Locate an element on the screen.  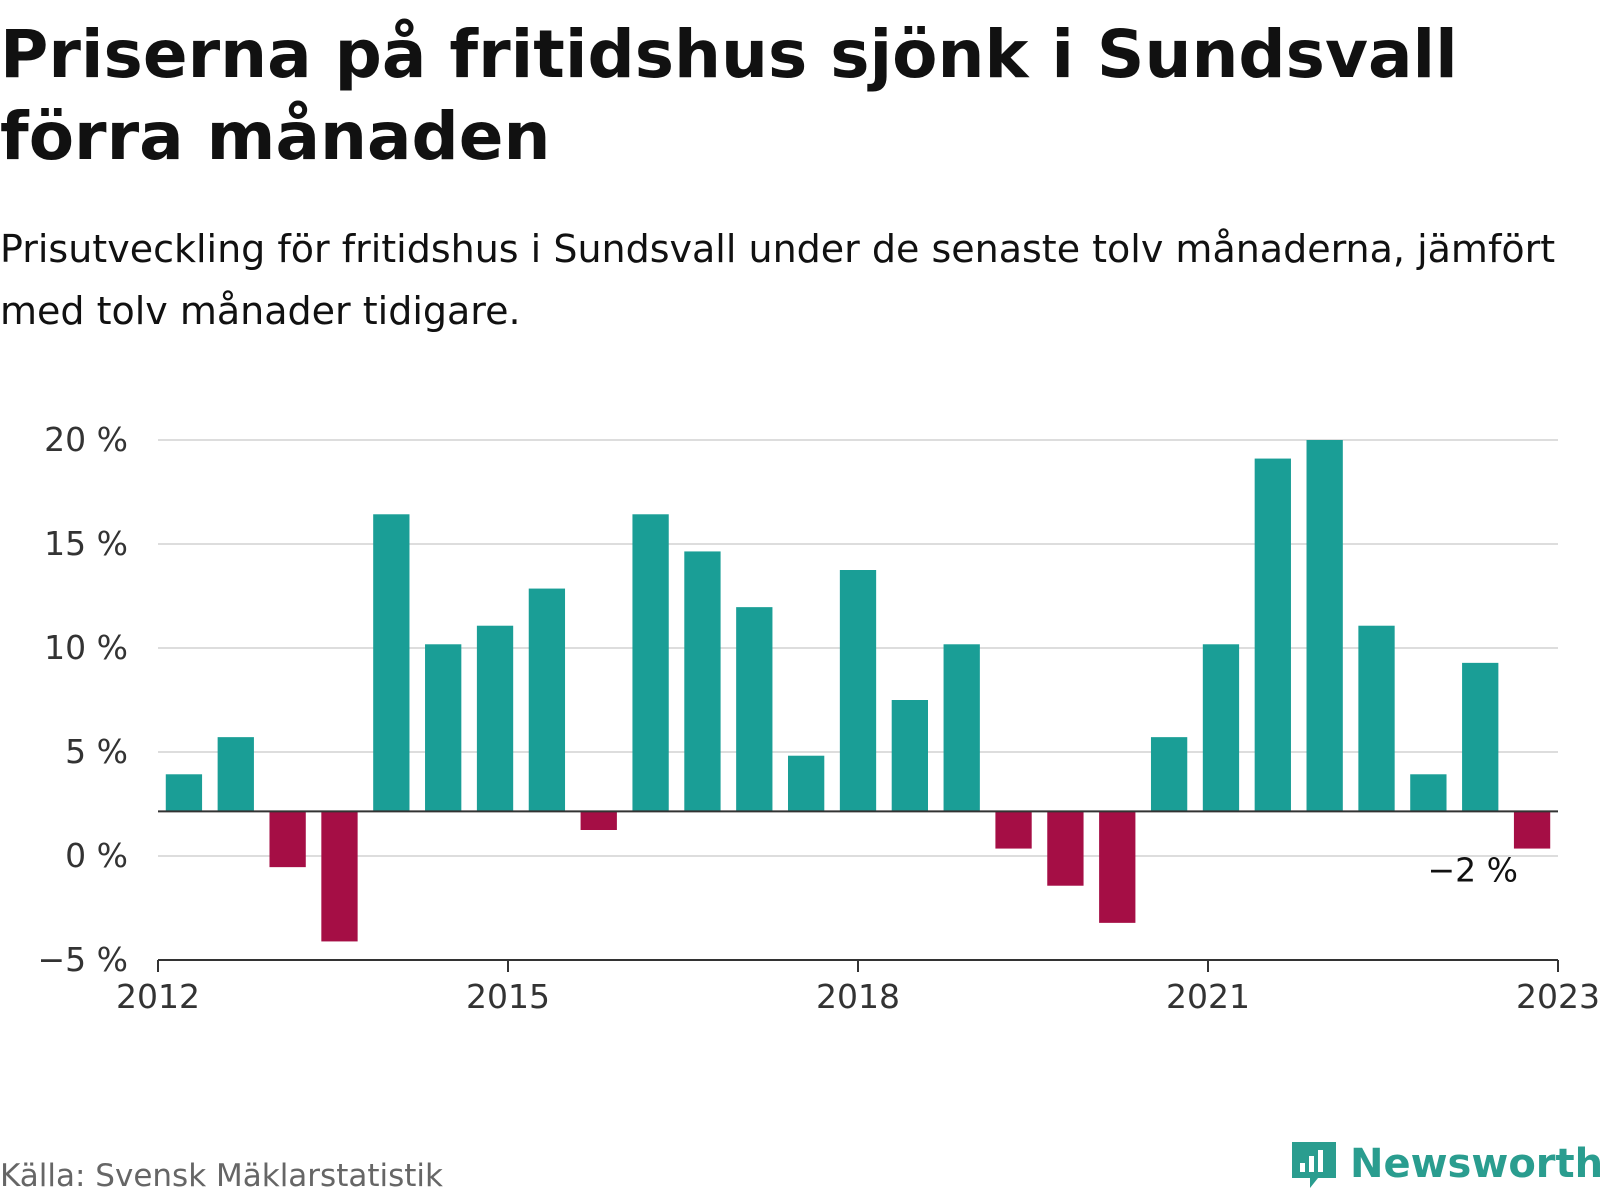
x-tick-label: 2018 is located at coordinates (858, 996).